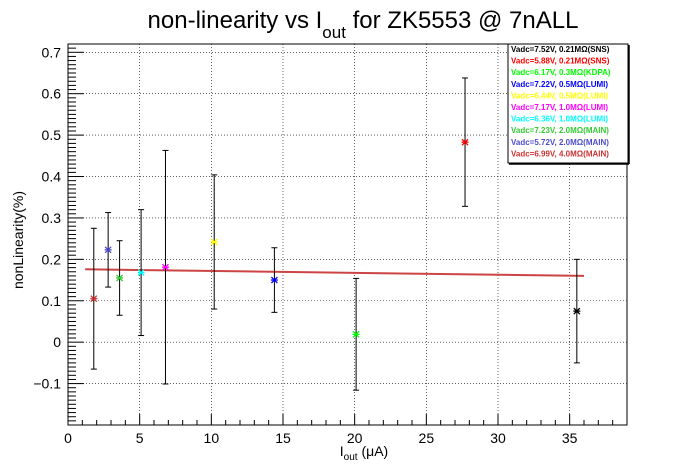 This screenshot has height=474, width=698. I want to click on x-tick-label: 0, so click(68, 438).